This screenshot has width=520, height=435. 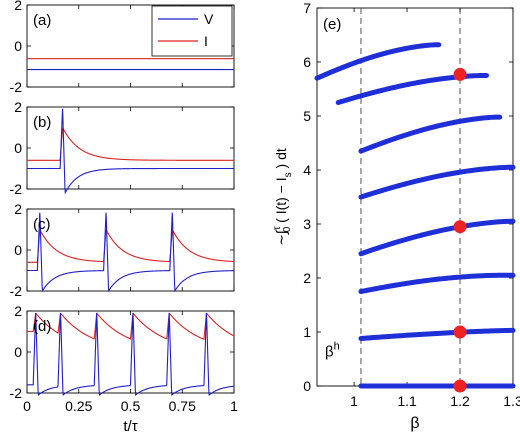 I want to click on panel-b-ytick-label: 0, so click(x=18, y=148).